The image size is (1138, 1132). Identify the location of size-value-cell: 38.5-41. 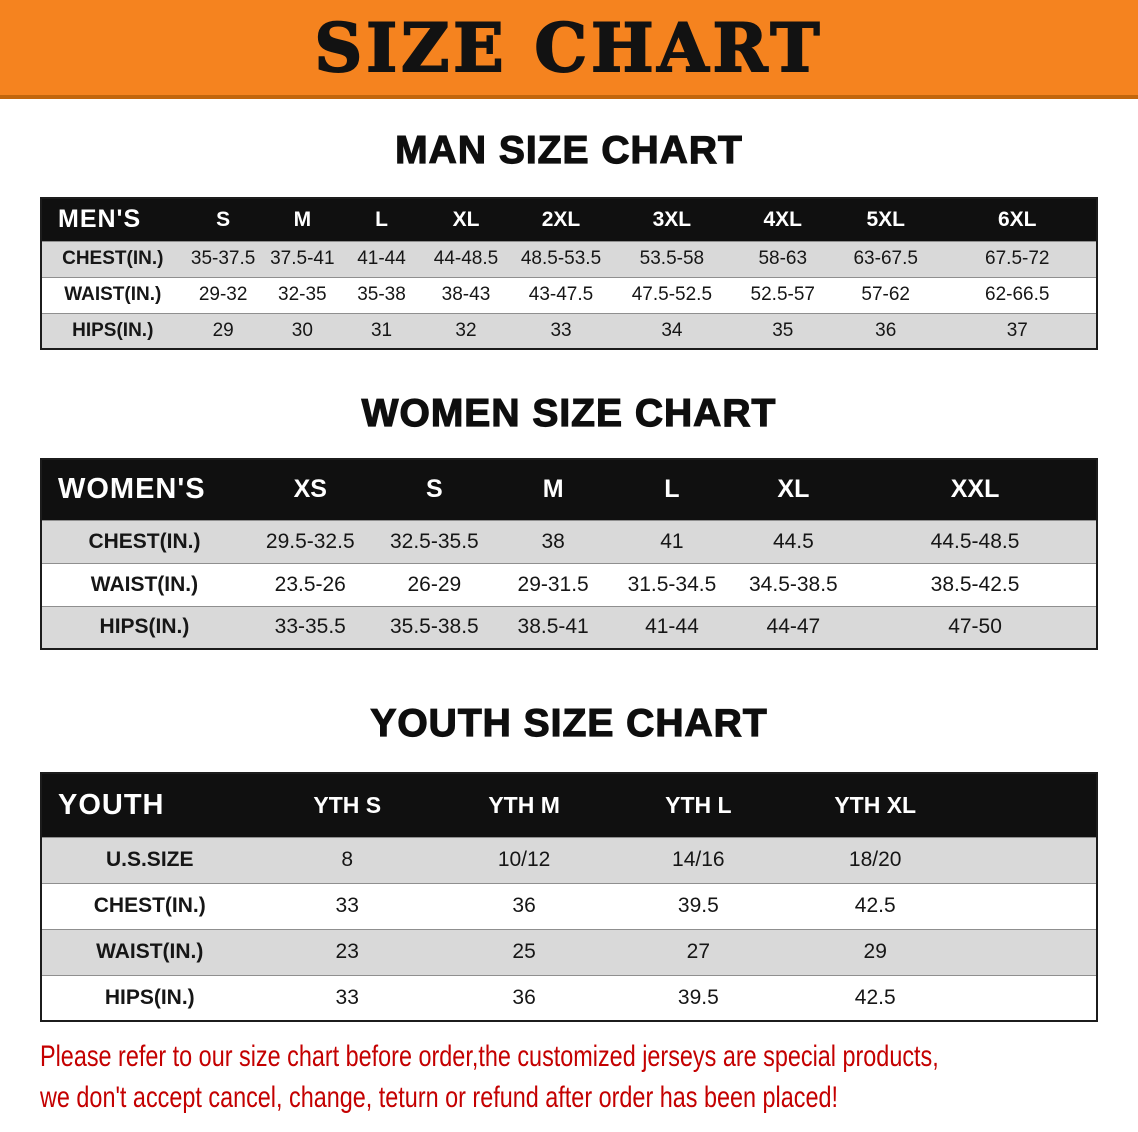
(553, 627).